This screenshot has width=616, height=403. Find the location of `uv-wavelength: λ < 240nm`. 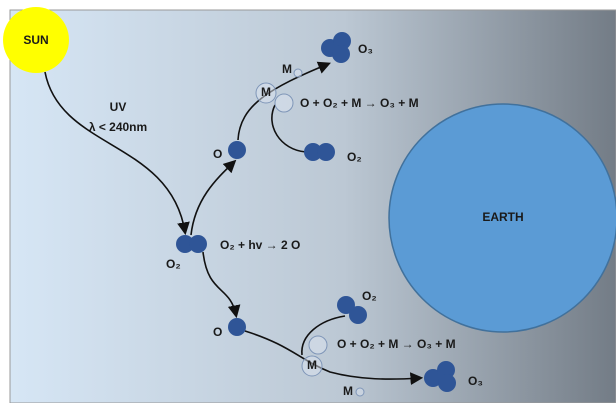

uv-wavelength: λ < 240nm is located at coordinates (118, 127).